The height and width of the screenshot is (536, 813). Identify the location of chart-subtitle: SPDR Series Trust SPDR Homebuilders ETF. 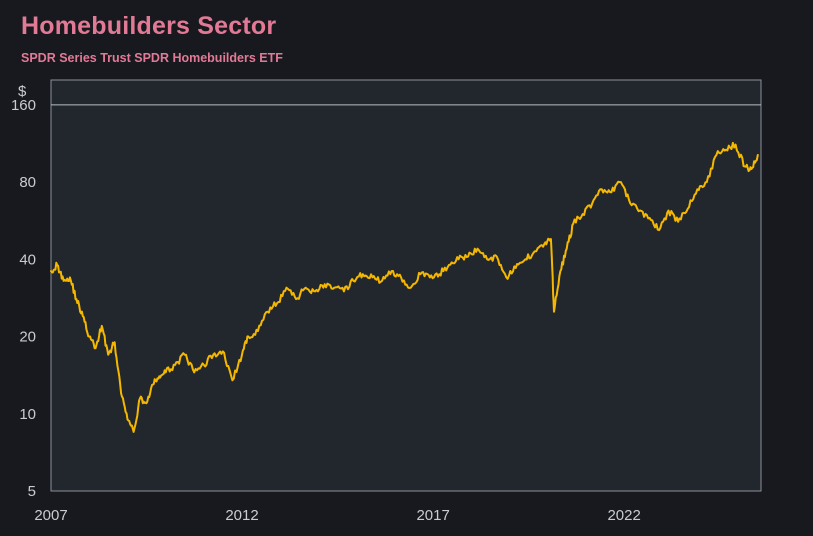
(152, 58).